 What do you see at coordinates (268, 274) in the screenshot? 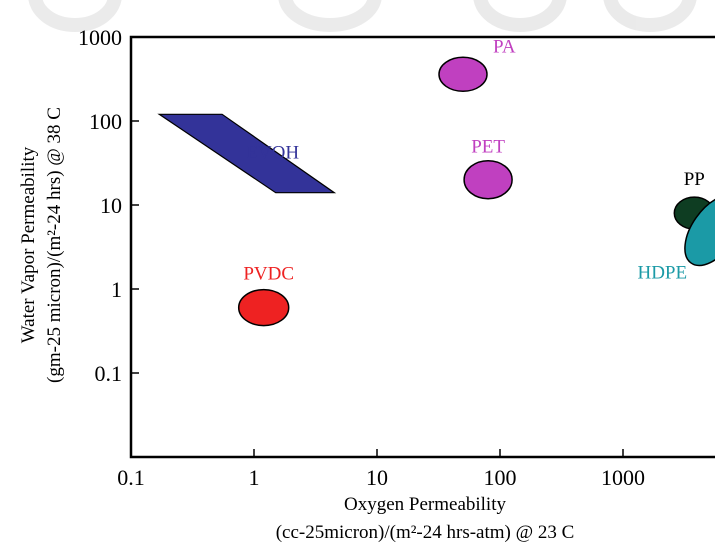
I see `pvdc-label: PVDC` at bounding box center [268, 274].